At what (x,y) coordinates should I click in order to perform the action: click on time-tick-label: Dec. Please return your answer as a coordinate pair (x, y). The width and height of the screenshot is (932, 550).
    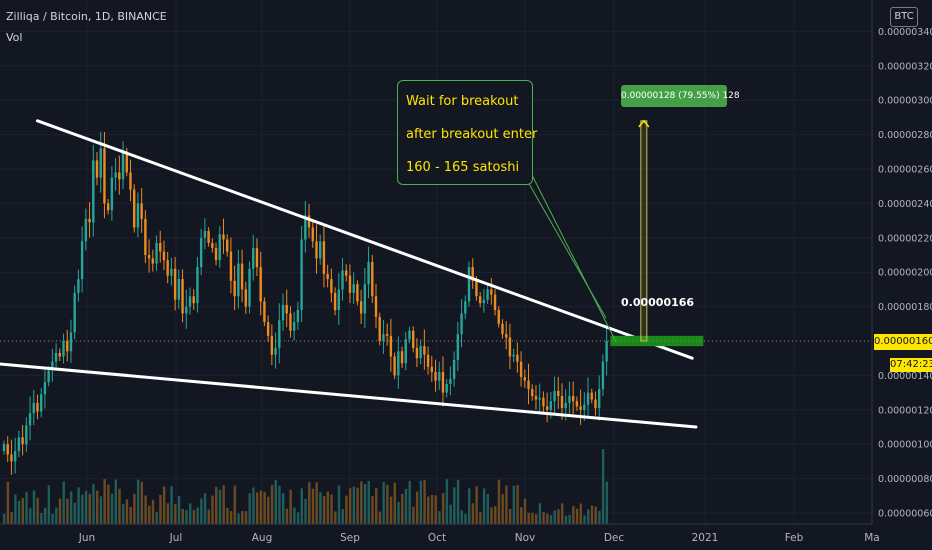
    Looking at the image, I should click on (614, 538).